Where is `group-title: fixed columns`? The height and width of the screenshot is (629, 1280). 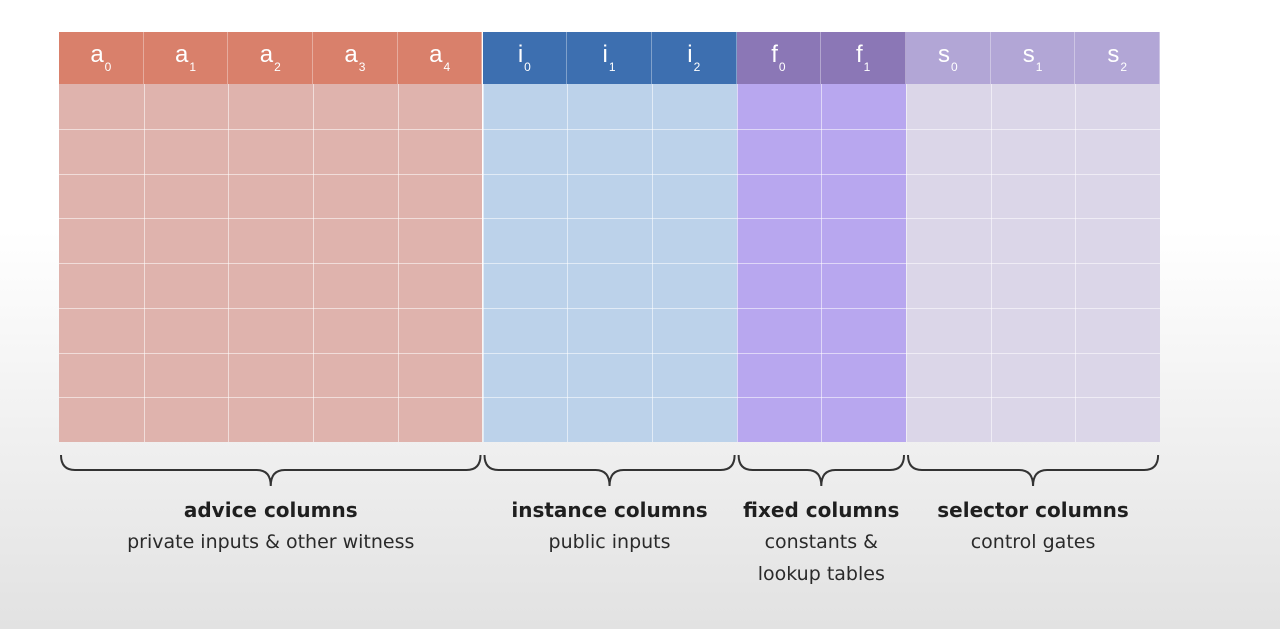 group-title: fixed columns is located at coordinates (821, 510).